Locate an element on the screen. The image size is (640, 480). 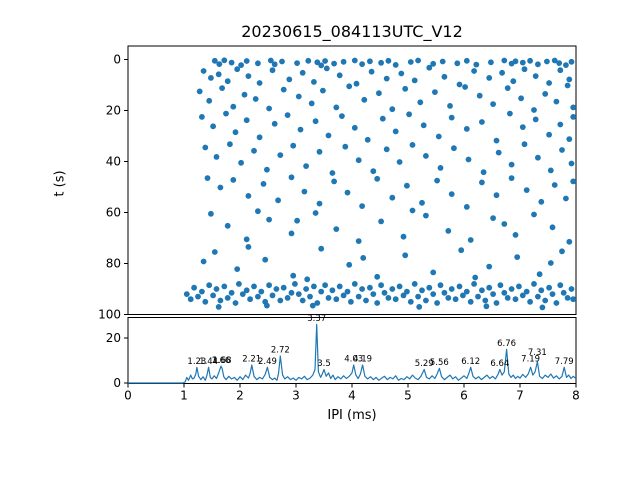
peak-label: 6.64 is located at coordinates (499, 364).